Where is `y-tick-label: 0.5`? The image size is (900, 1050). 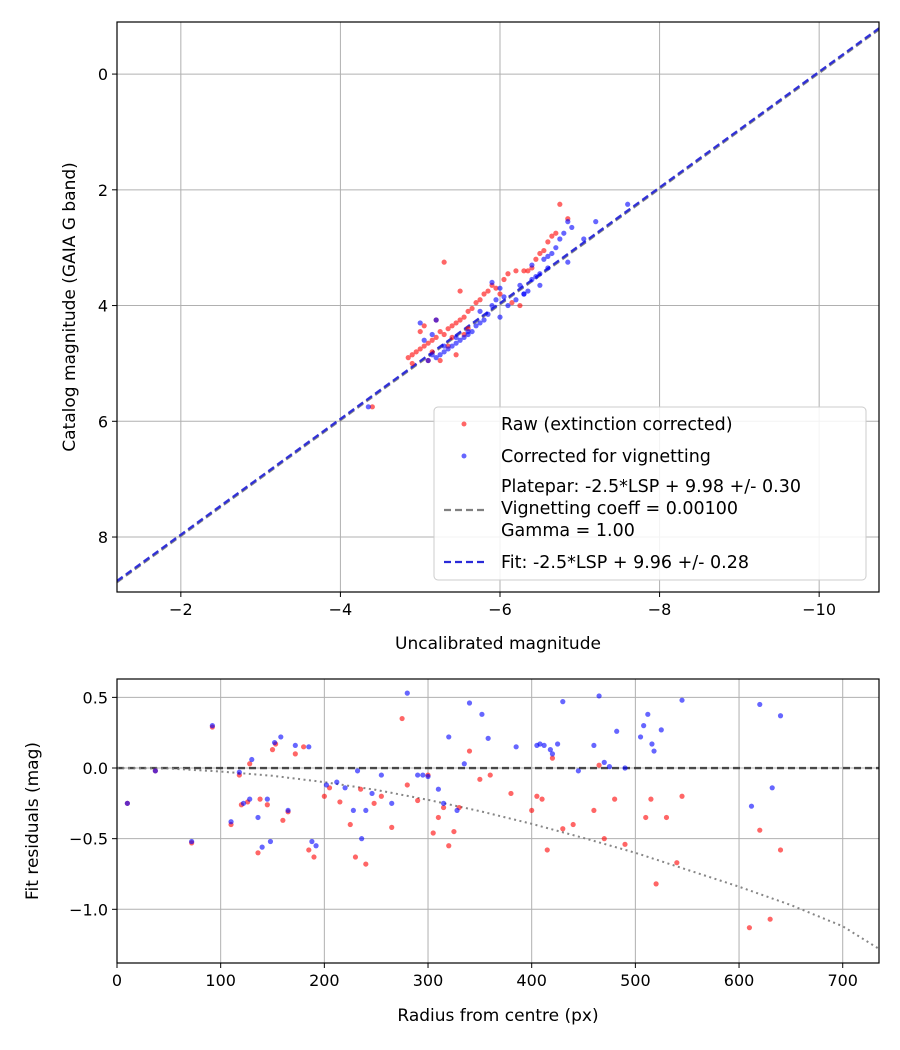 y-tick-label: 0.5 is located at coordinates (95, 697).